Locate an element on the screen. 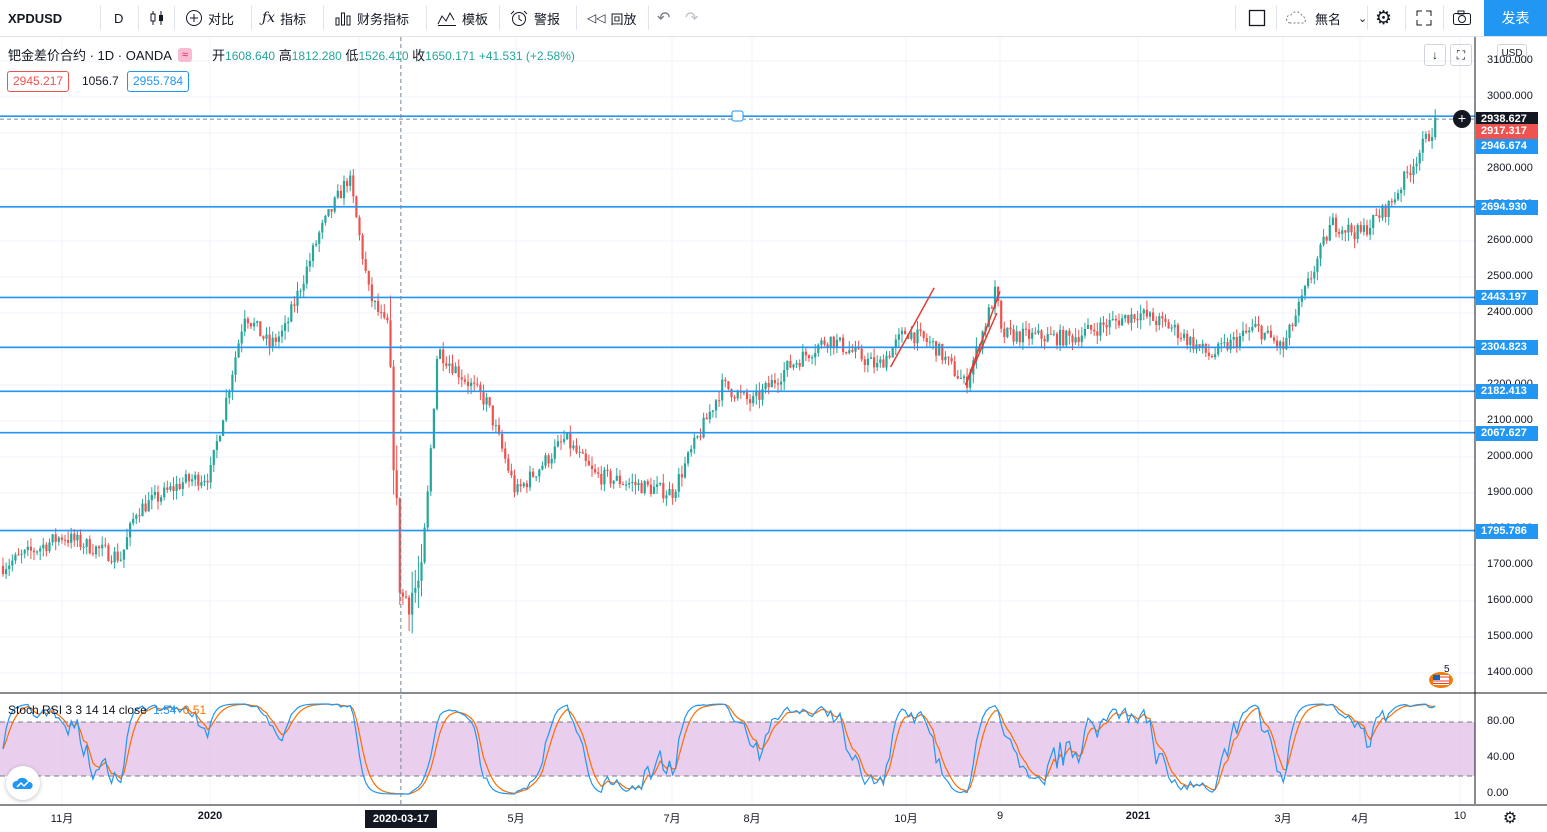 This screenshot has height=832, width=1547. indicators-button: ƒx 指标 is located at coordinates (284, 18).